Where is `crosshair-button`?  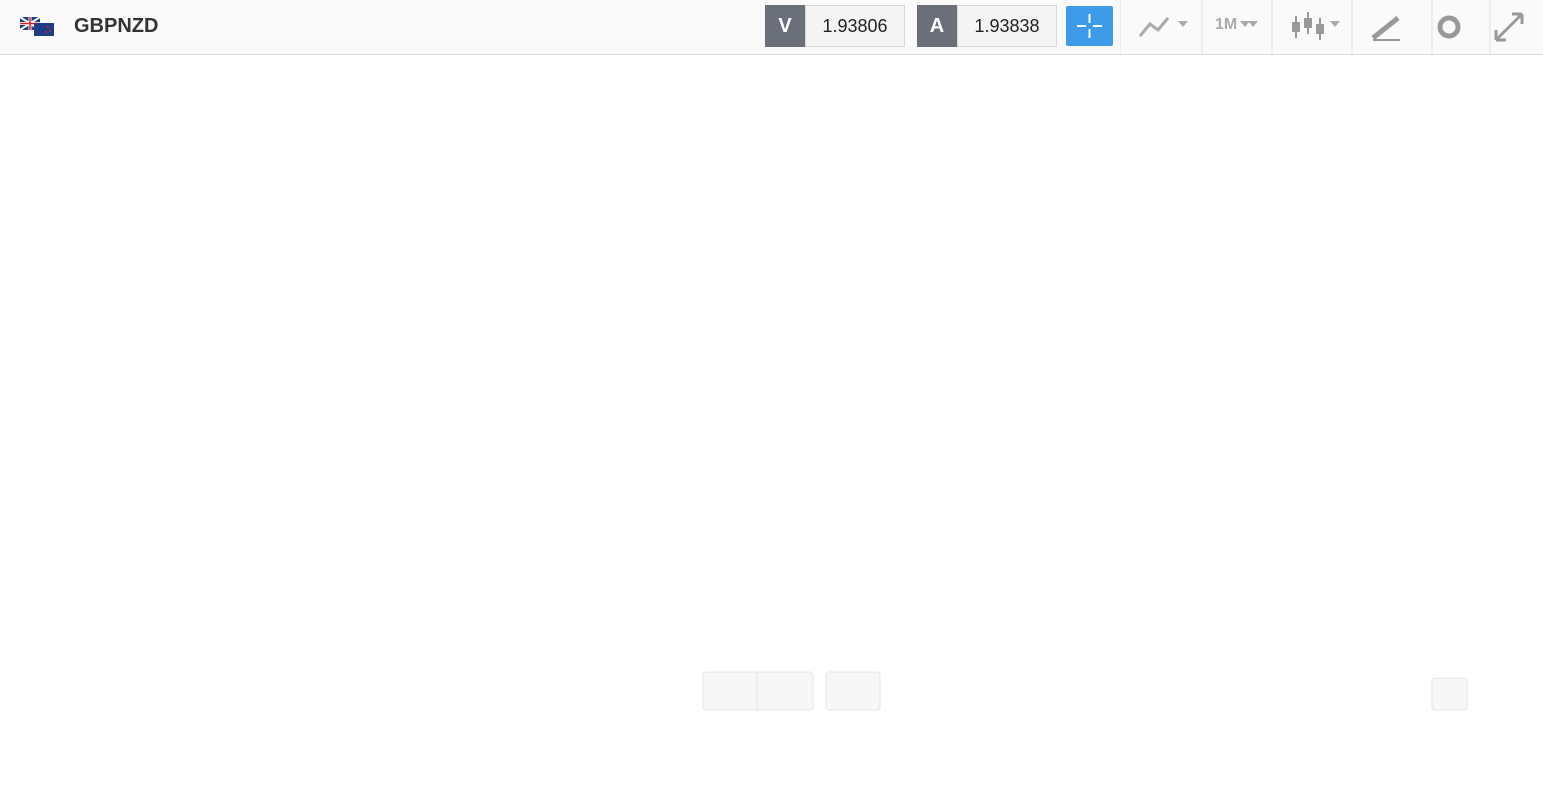 crosshair-button is located at coordinates (1089, 26).